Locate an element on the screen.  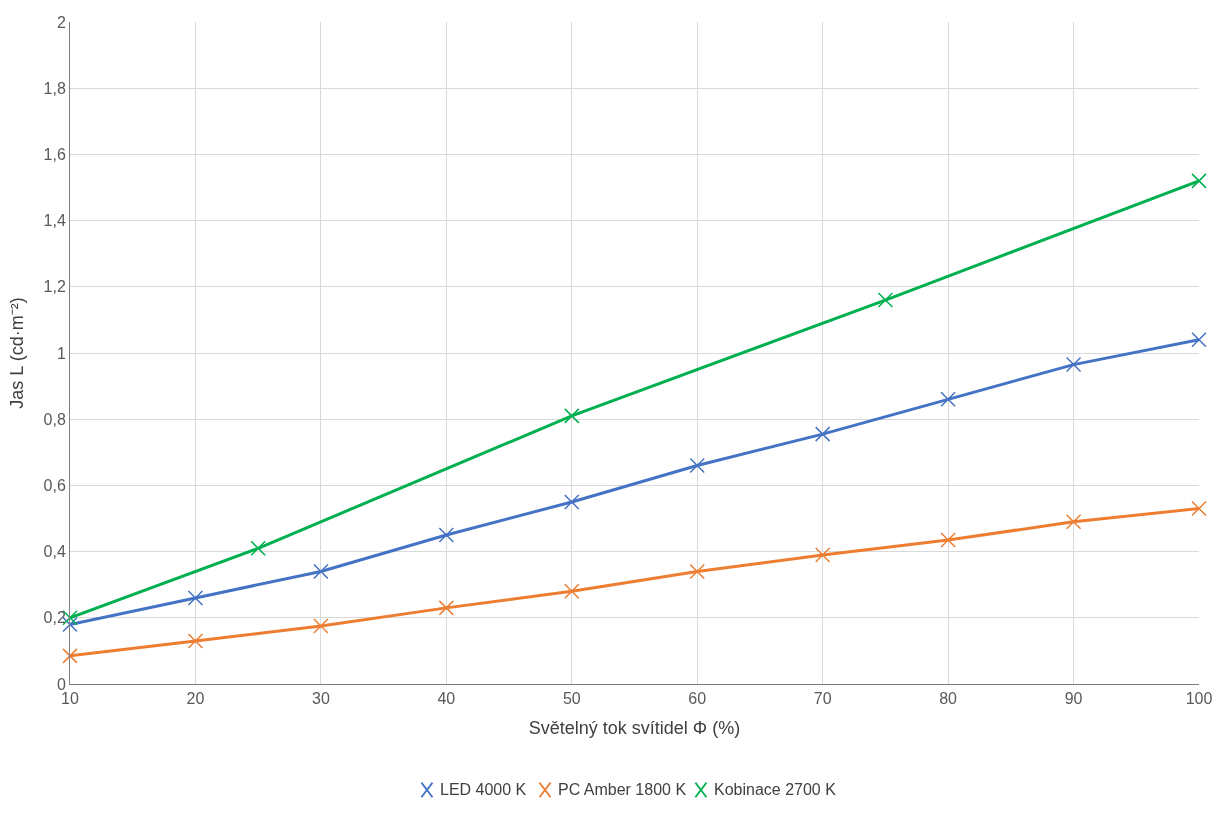
legend-label: LED 4000 K is located at coordinates (483, 789).